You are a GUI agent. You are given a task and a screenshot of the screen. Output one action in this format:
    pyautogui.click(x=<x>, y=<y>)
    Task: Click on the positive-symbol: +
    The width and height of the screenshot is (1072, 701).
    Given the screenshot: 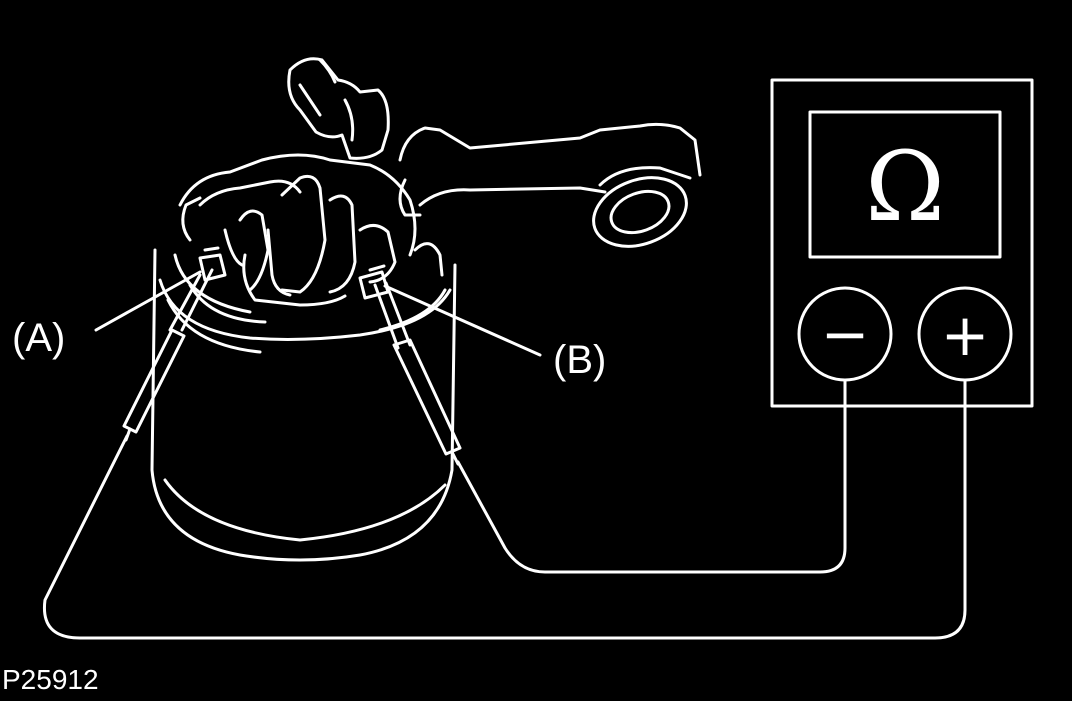 What is the action you would take?
    pyautogui.click(x=965, y=335)
    